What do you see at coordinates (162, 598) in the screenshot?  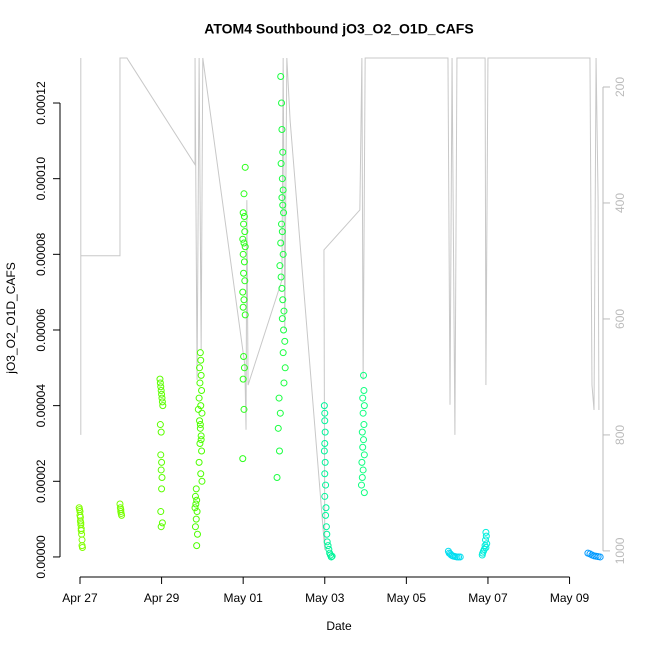 I see `x-tick-label: Apr 29` at bounding box center [162, 598].